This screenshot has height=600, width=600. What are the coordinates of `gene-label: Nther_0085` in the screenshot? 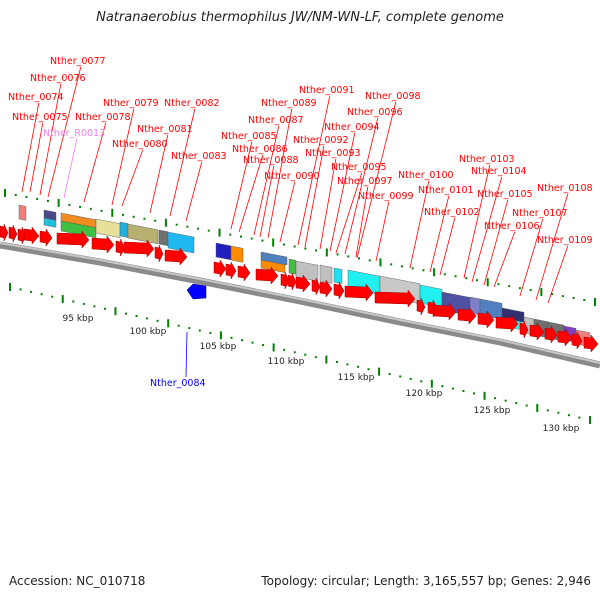 It's located at (249, 136).